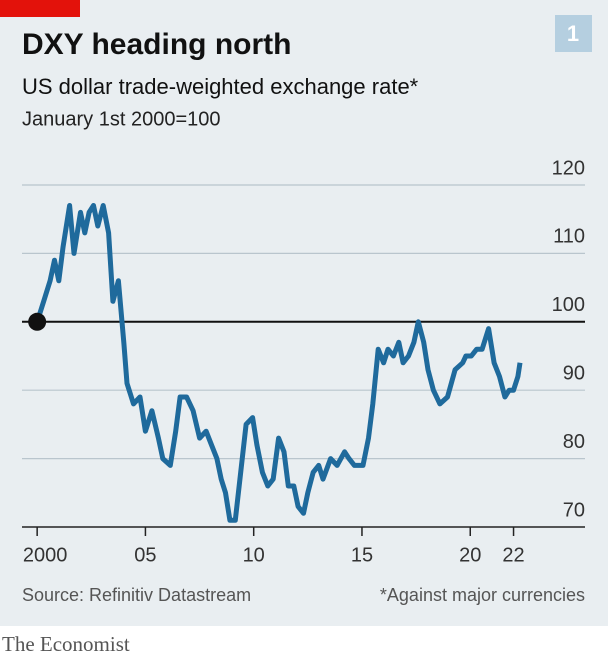 The width and height of the screenshot is (608, 662). I want to click on x-tick-label: 15, so click(362, 555).